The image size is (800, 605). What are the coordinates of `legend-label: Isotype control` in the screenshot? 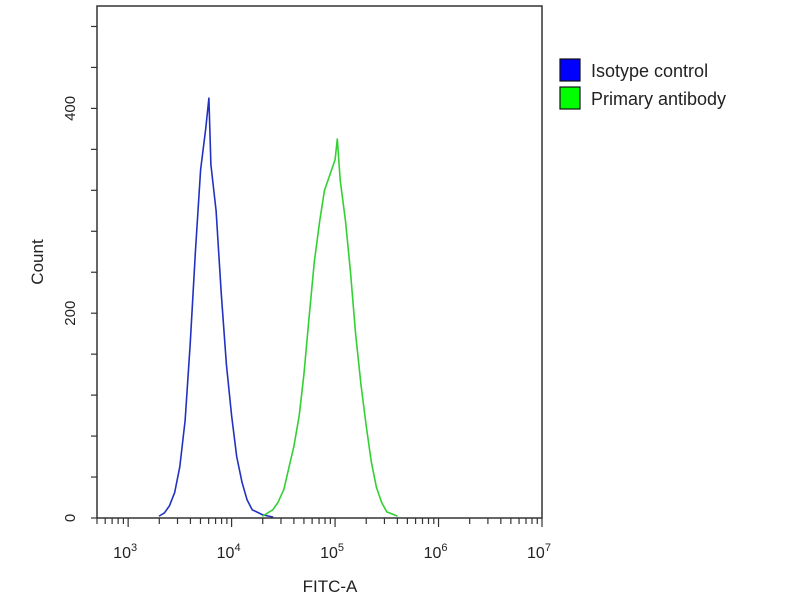 It's located at (649, 71).